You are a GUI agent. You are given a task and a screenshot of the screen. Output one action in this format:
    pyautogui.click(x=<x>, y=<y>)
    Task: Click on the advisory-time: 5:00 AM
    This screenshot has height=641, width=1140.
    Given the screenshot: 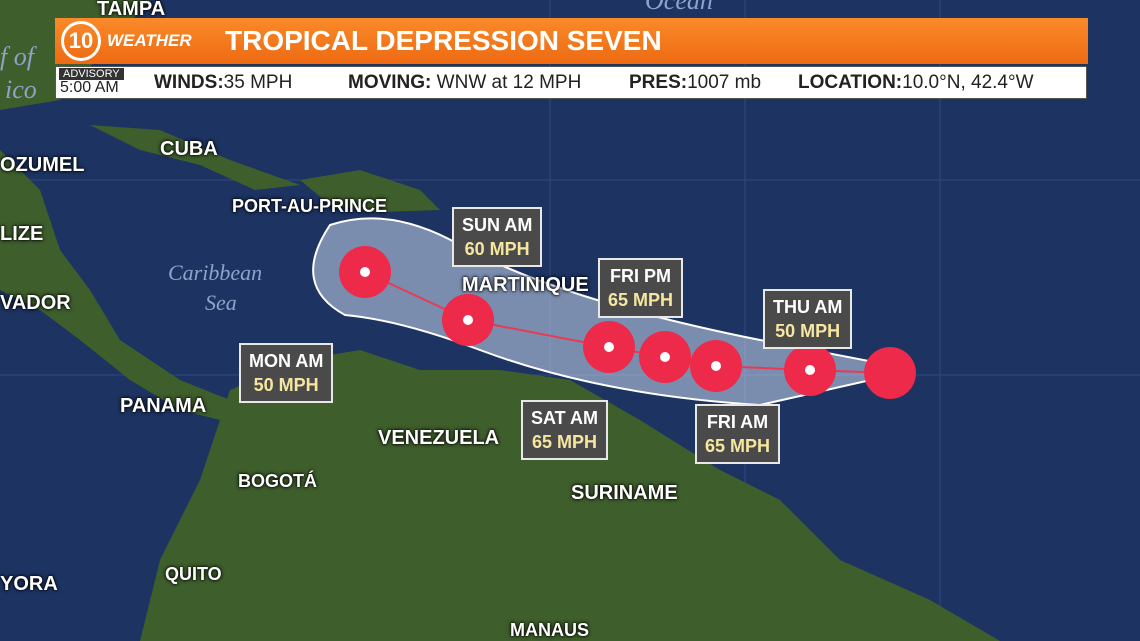 What is the action you would take?
    pyautogui.click(x=89, y=87)
    